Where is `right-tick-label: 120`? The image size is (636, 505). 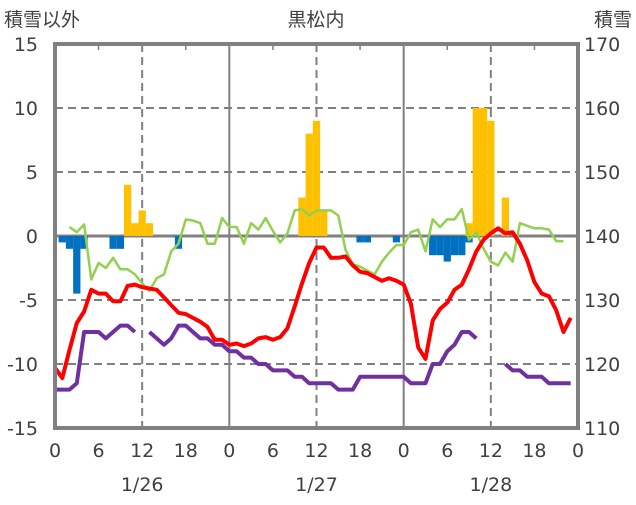
right-tick-label: 120 is located at coordinates (602, 365).